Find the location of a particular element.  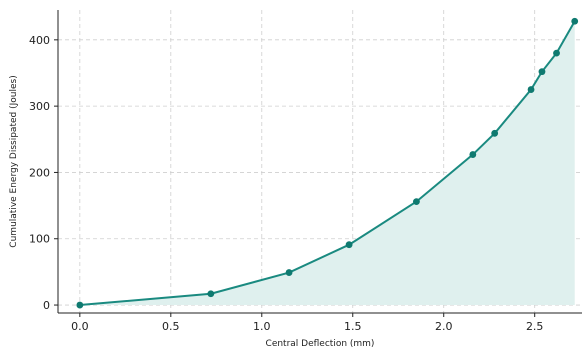

y-axis-title: Cumulative Energy Dissipated (Joules) is located at coordinates (14, 161).